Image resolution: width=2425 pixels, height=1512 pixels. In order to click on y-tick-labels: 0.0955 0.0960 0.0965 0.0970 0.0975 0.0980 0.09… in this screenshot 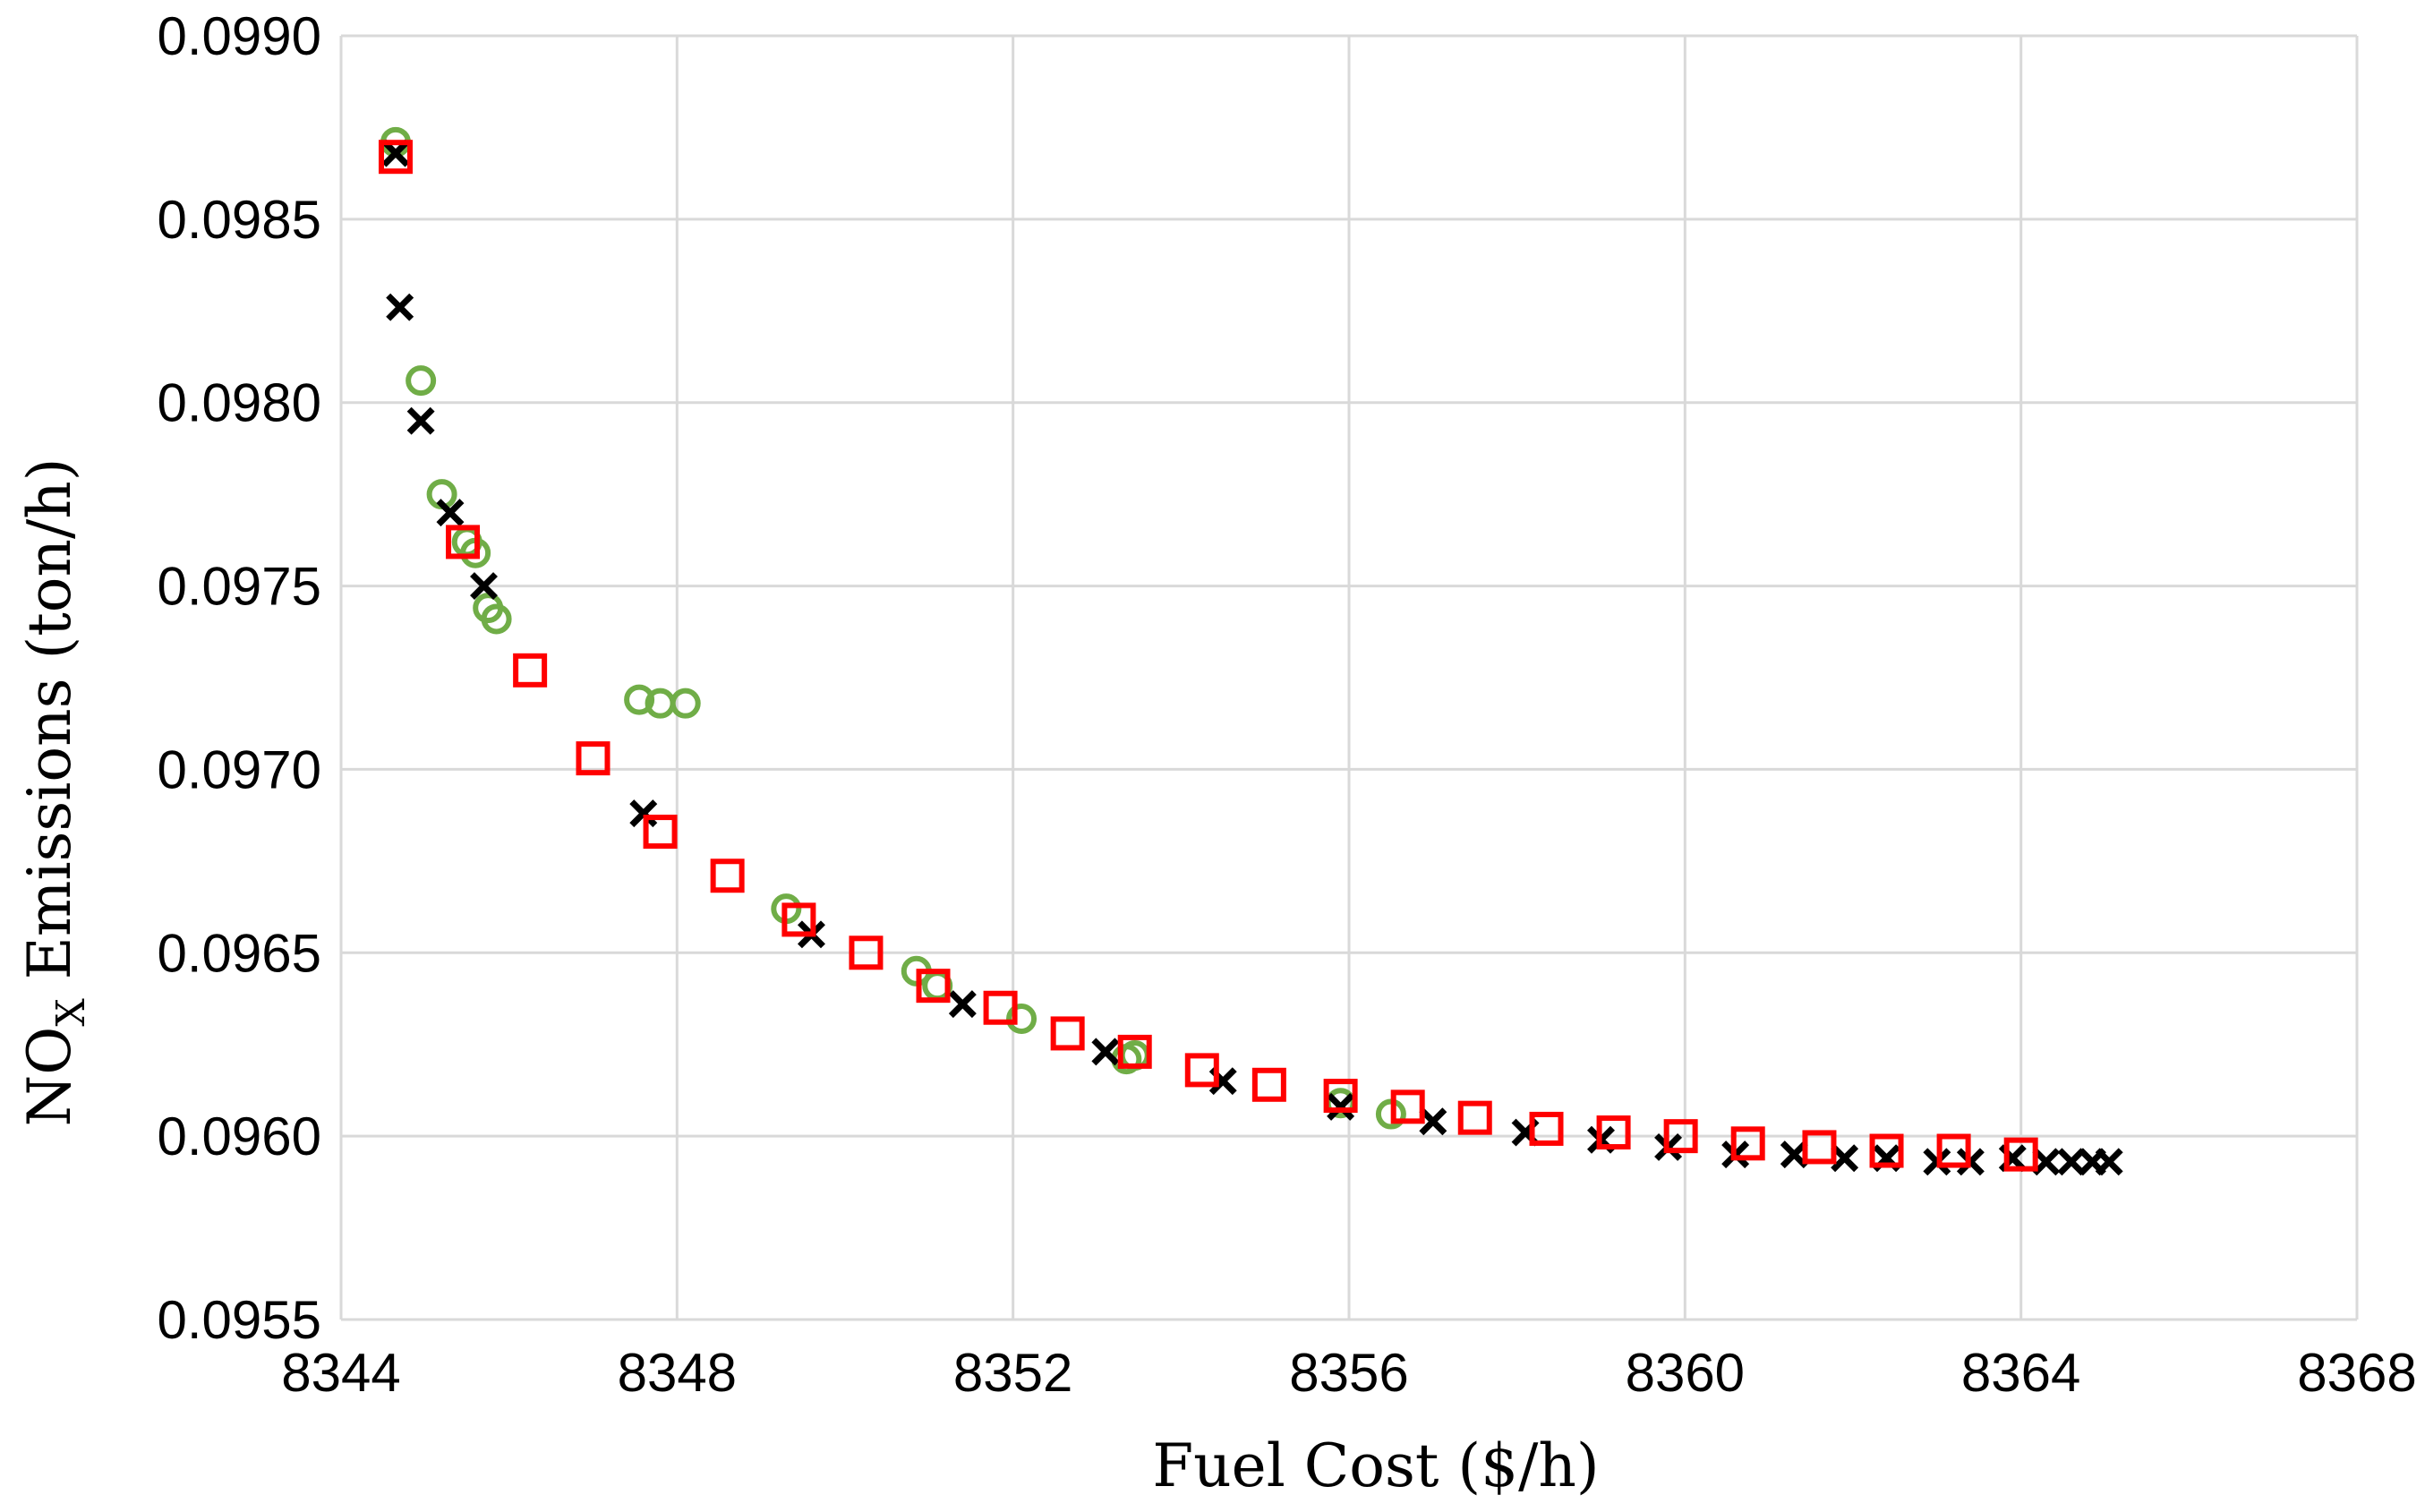, I will do `click(239, 678)`.